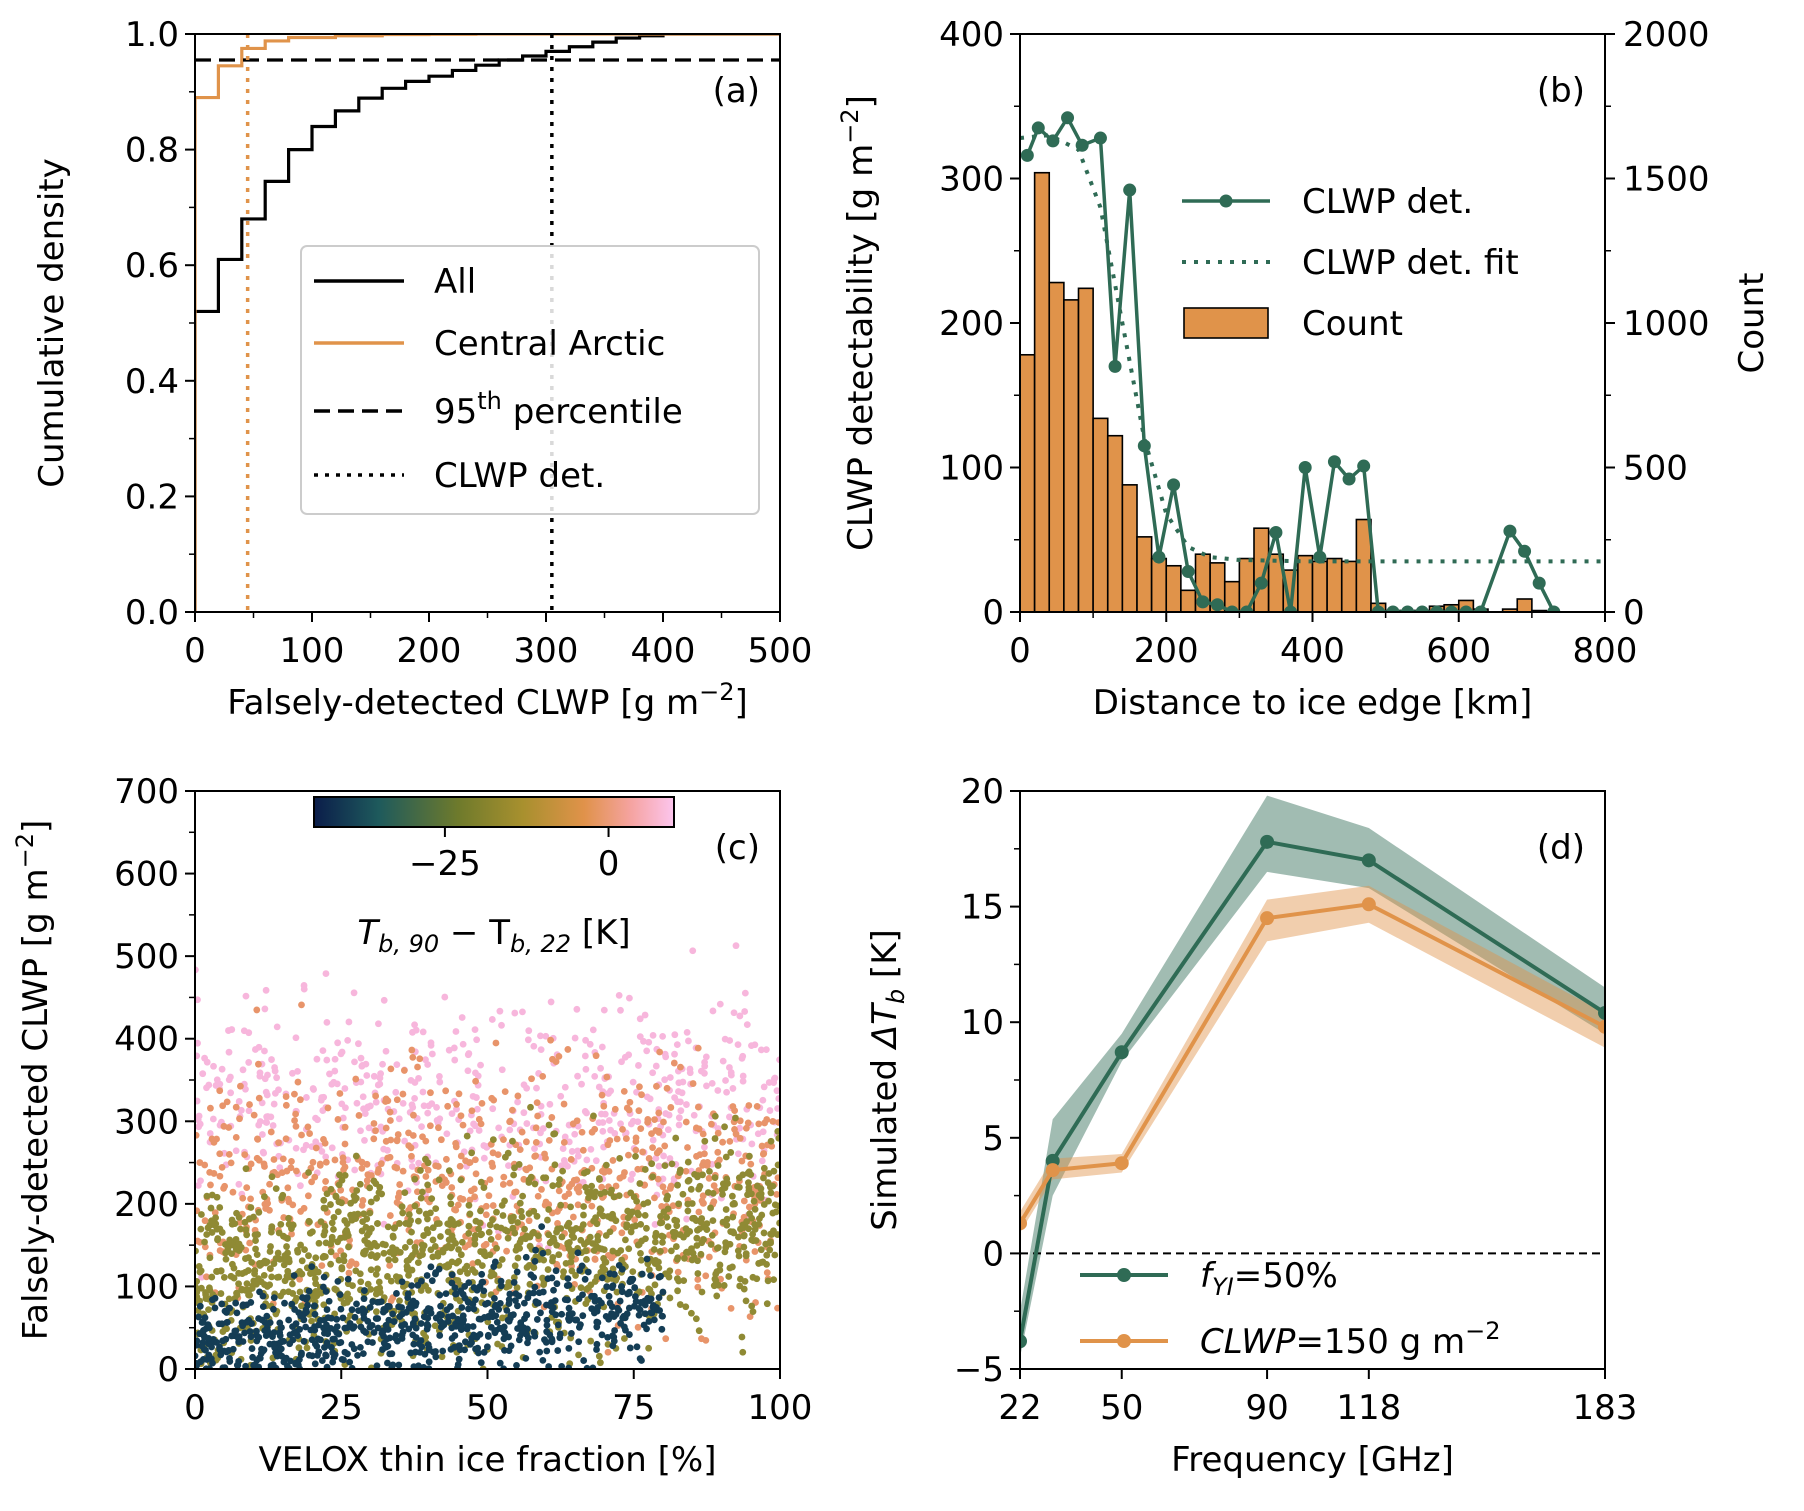  What do you see at coordinates (488, 1460) in the screenshot?
I see `panel-c-xlabel: VELOX thin ice fraction [%]` at bounding box center [488, 1460].